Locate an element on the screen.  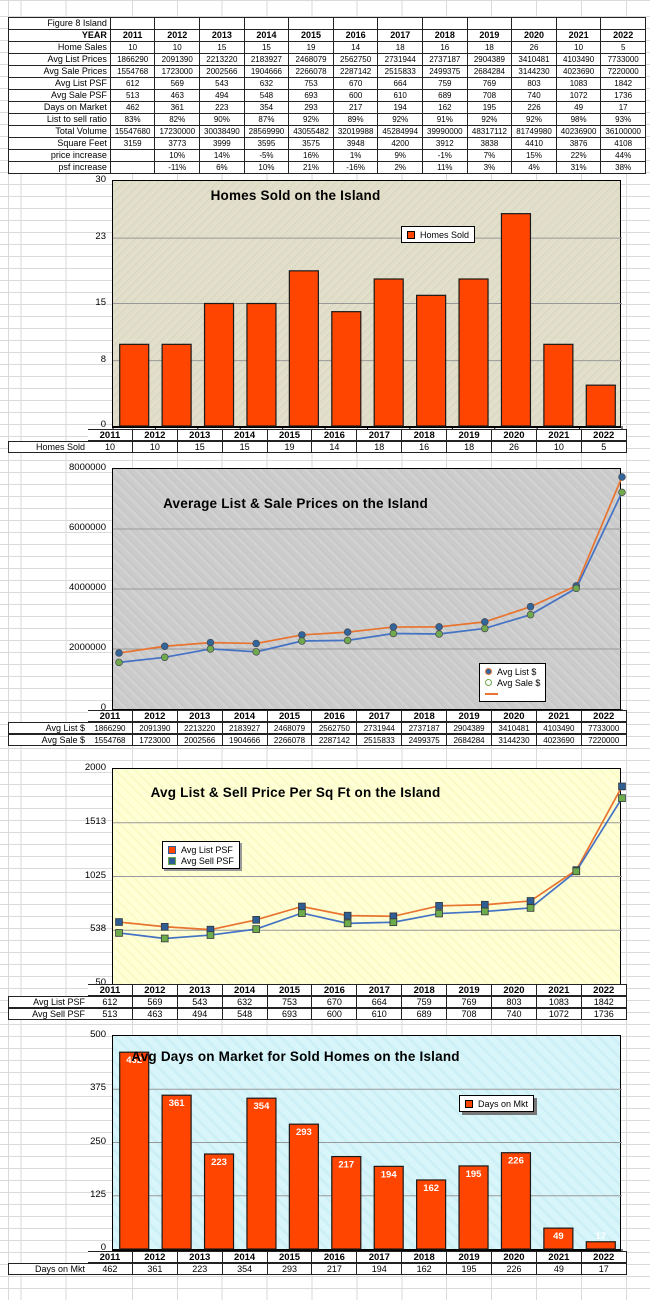
value-cell: 17230000 is located at coordinates (178, 132).